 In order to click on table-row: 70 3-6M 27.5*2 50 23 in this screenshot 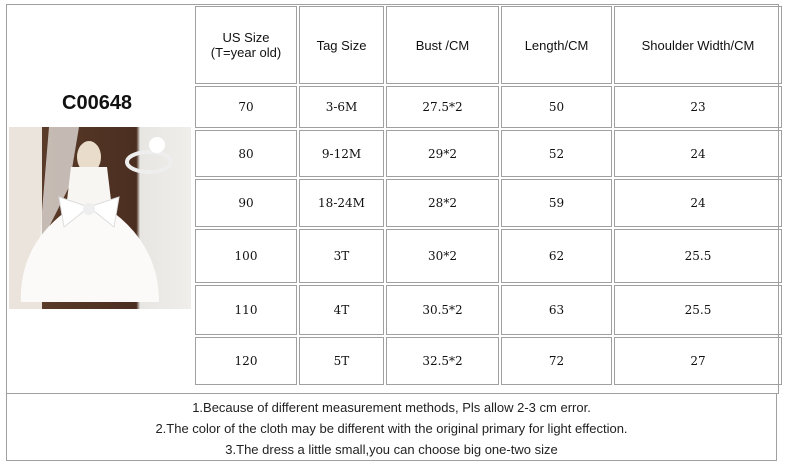, I will do `click(488, 107)`.